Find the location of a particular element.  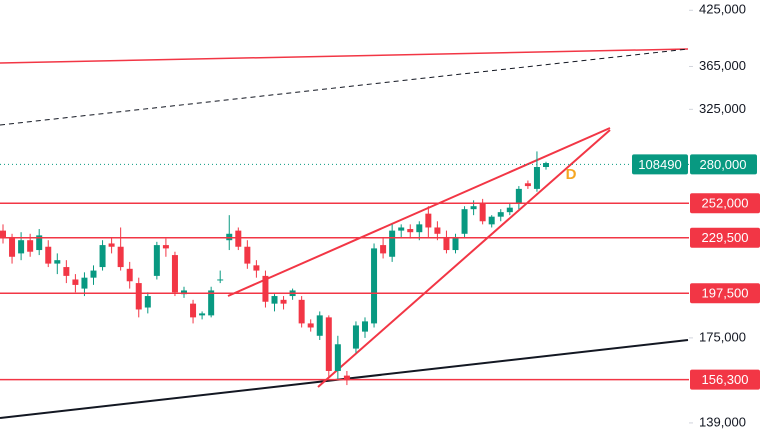

level-label: 197,500 is located at coordinates (725, 293).